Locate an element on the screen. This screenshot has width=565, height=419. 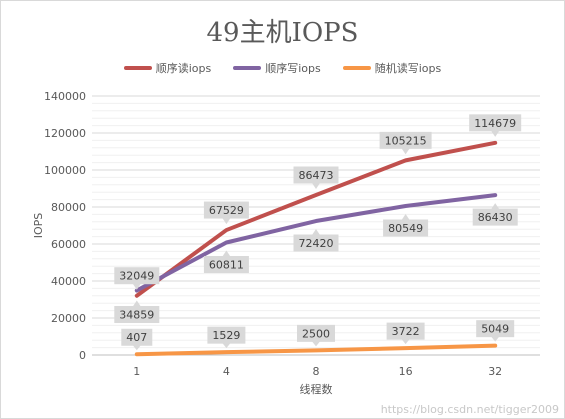
legend-label-seq-read: 顺序读iops is located at coordinates (183, 68).